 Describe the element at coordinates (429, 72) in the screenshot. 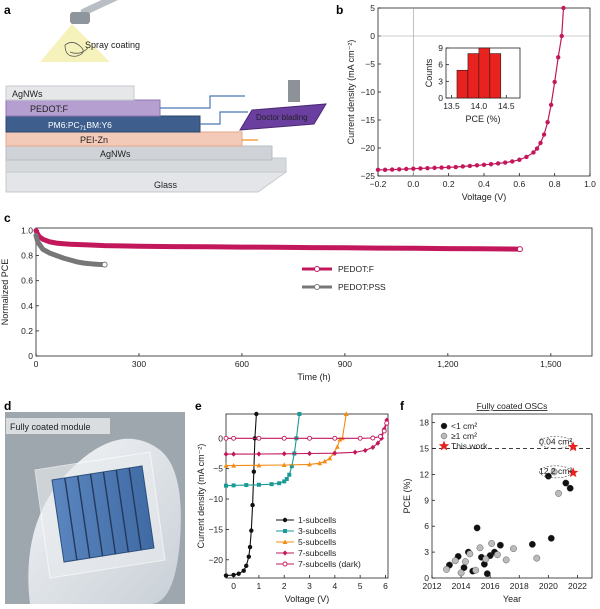

I see `y-axis-label: Counts` at that location.